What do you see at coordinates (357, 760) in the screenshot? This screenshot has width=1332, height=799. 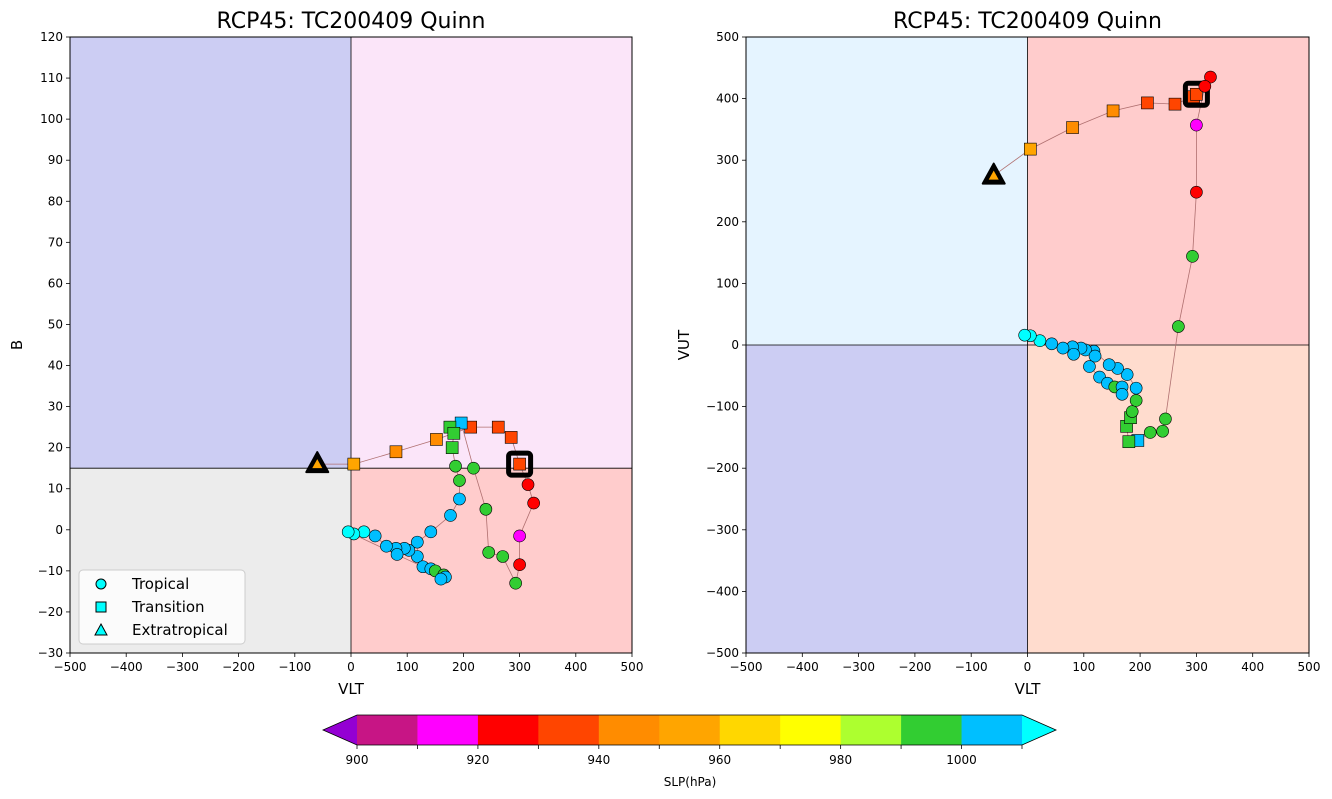 I see `colorbar-tick-label: 900` at bounding box center [357, 760].